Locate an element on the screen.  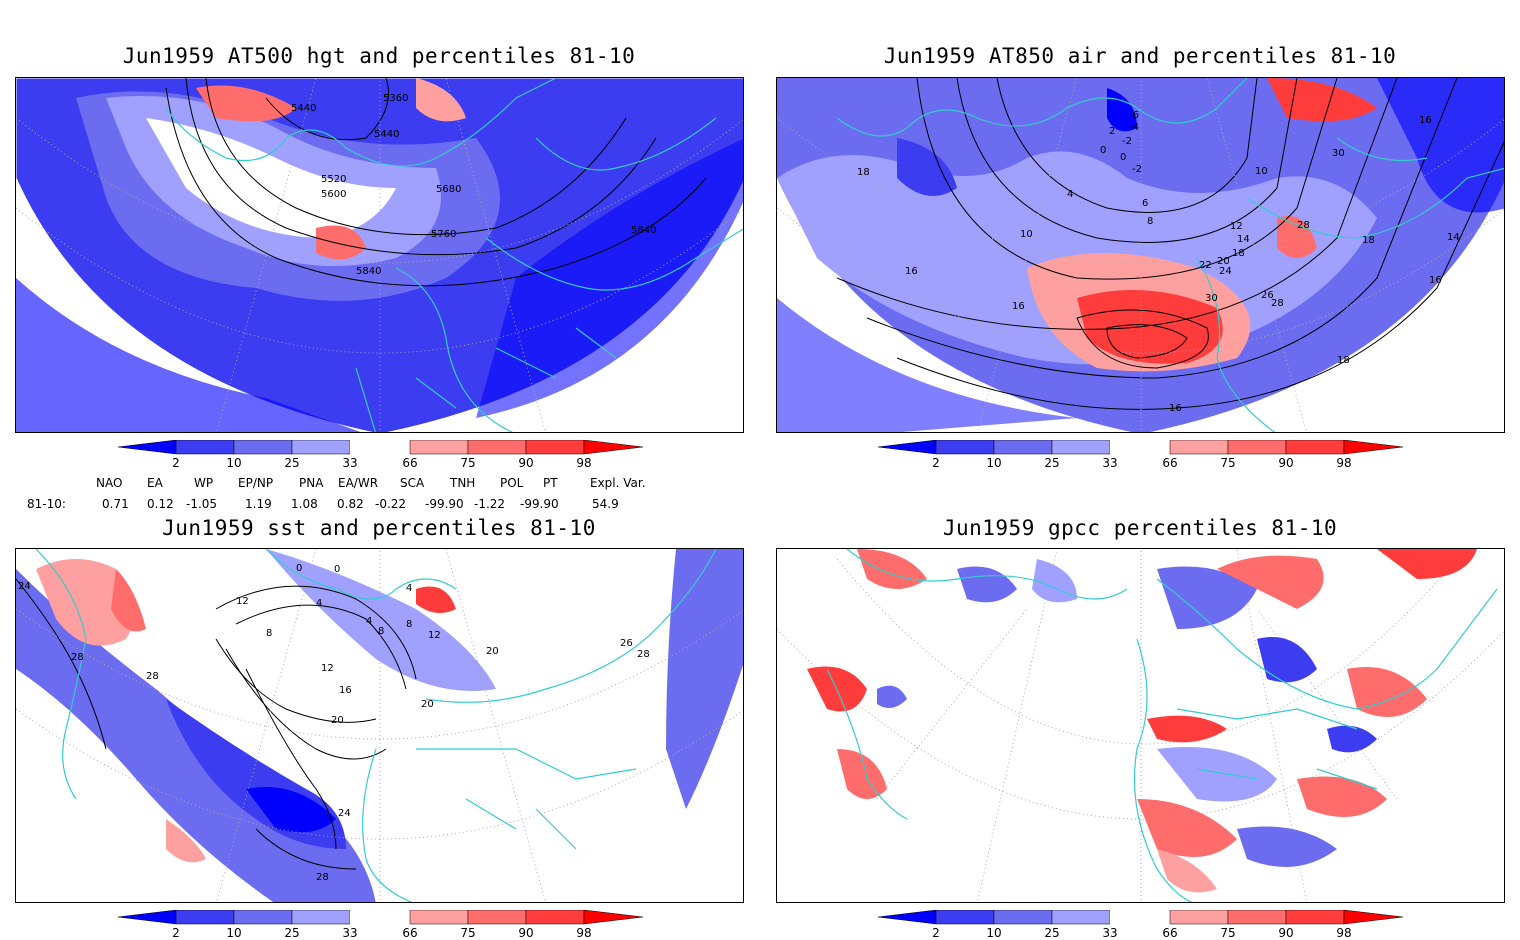
index-header: TNH is located at coordinates (463, 483).